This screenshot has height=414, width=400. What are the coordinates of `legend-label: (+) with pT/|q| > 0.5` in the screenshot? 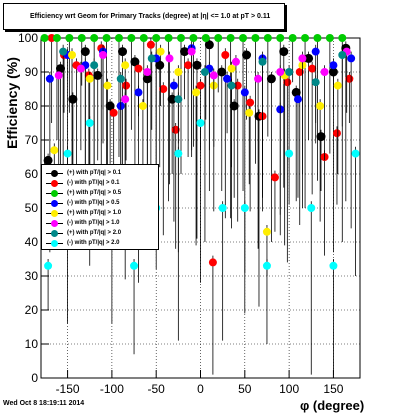 It's located at (94, 193).